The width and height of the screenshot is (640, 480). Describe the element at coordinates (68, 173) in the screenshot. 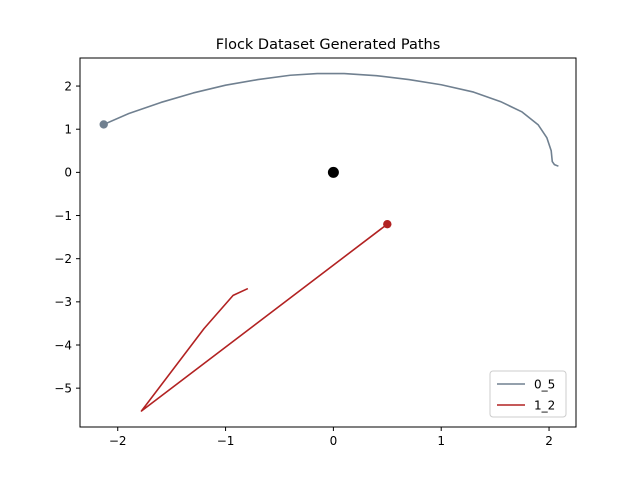

I see `y-tick-label: 0` at that location.